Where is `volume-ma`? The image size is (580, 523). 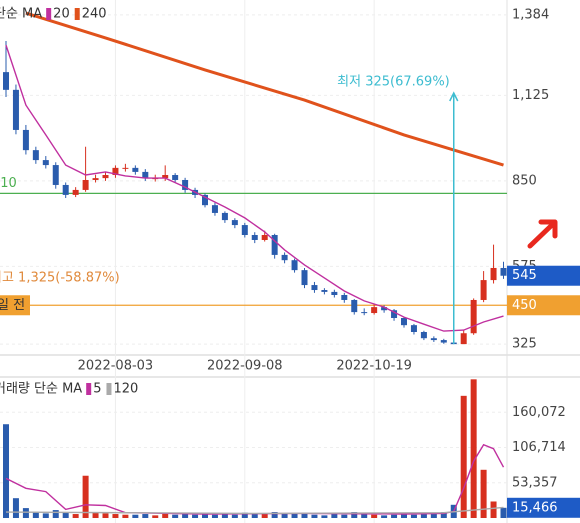
volume-ma is located at coordinates (254, 510).